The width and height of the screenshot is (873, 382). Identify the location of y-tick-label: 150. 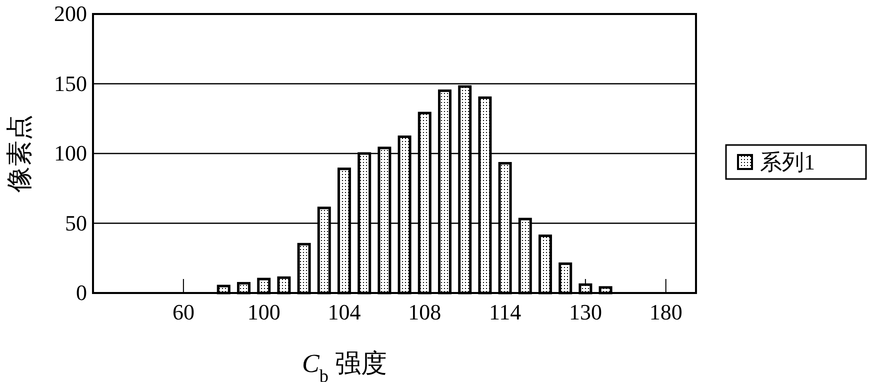
(70, 83).